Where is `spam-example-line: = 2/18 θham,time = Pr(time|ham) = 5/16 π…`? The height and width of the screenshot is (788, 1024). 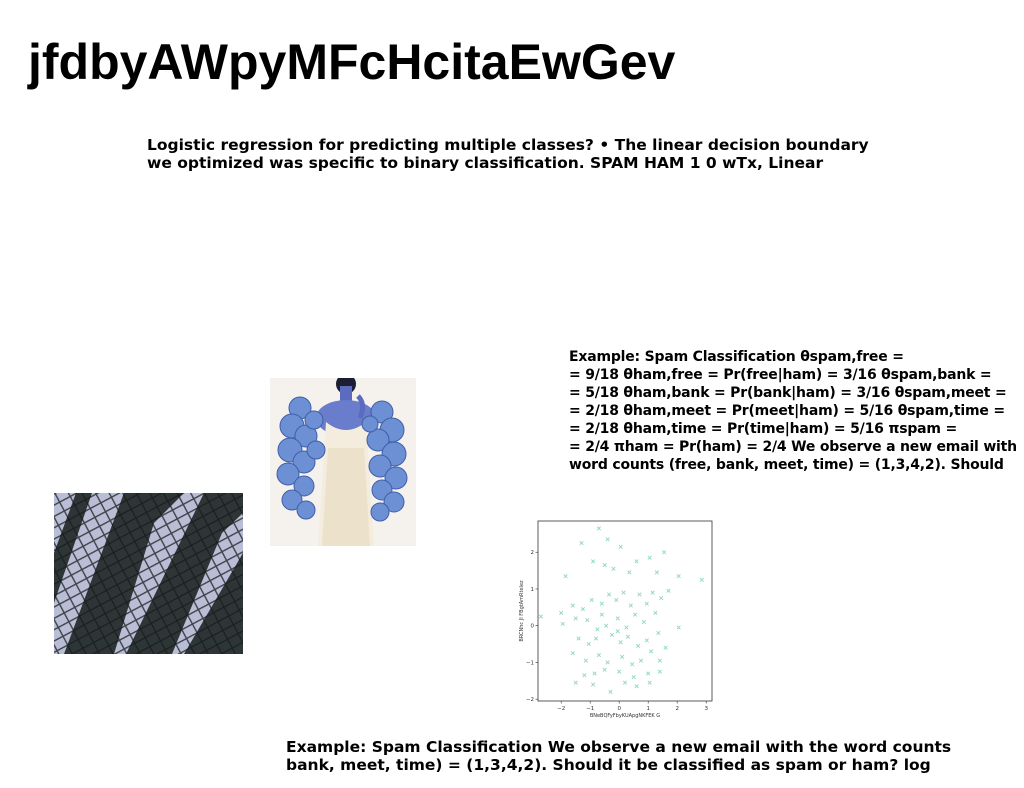 spam-example-line: = 2/18 θham,time = Pr(time|ham) = 5/16 π… is located at coordinates (763, 429).